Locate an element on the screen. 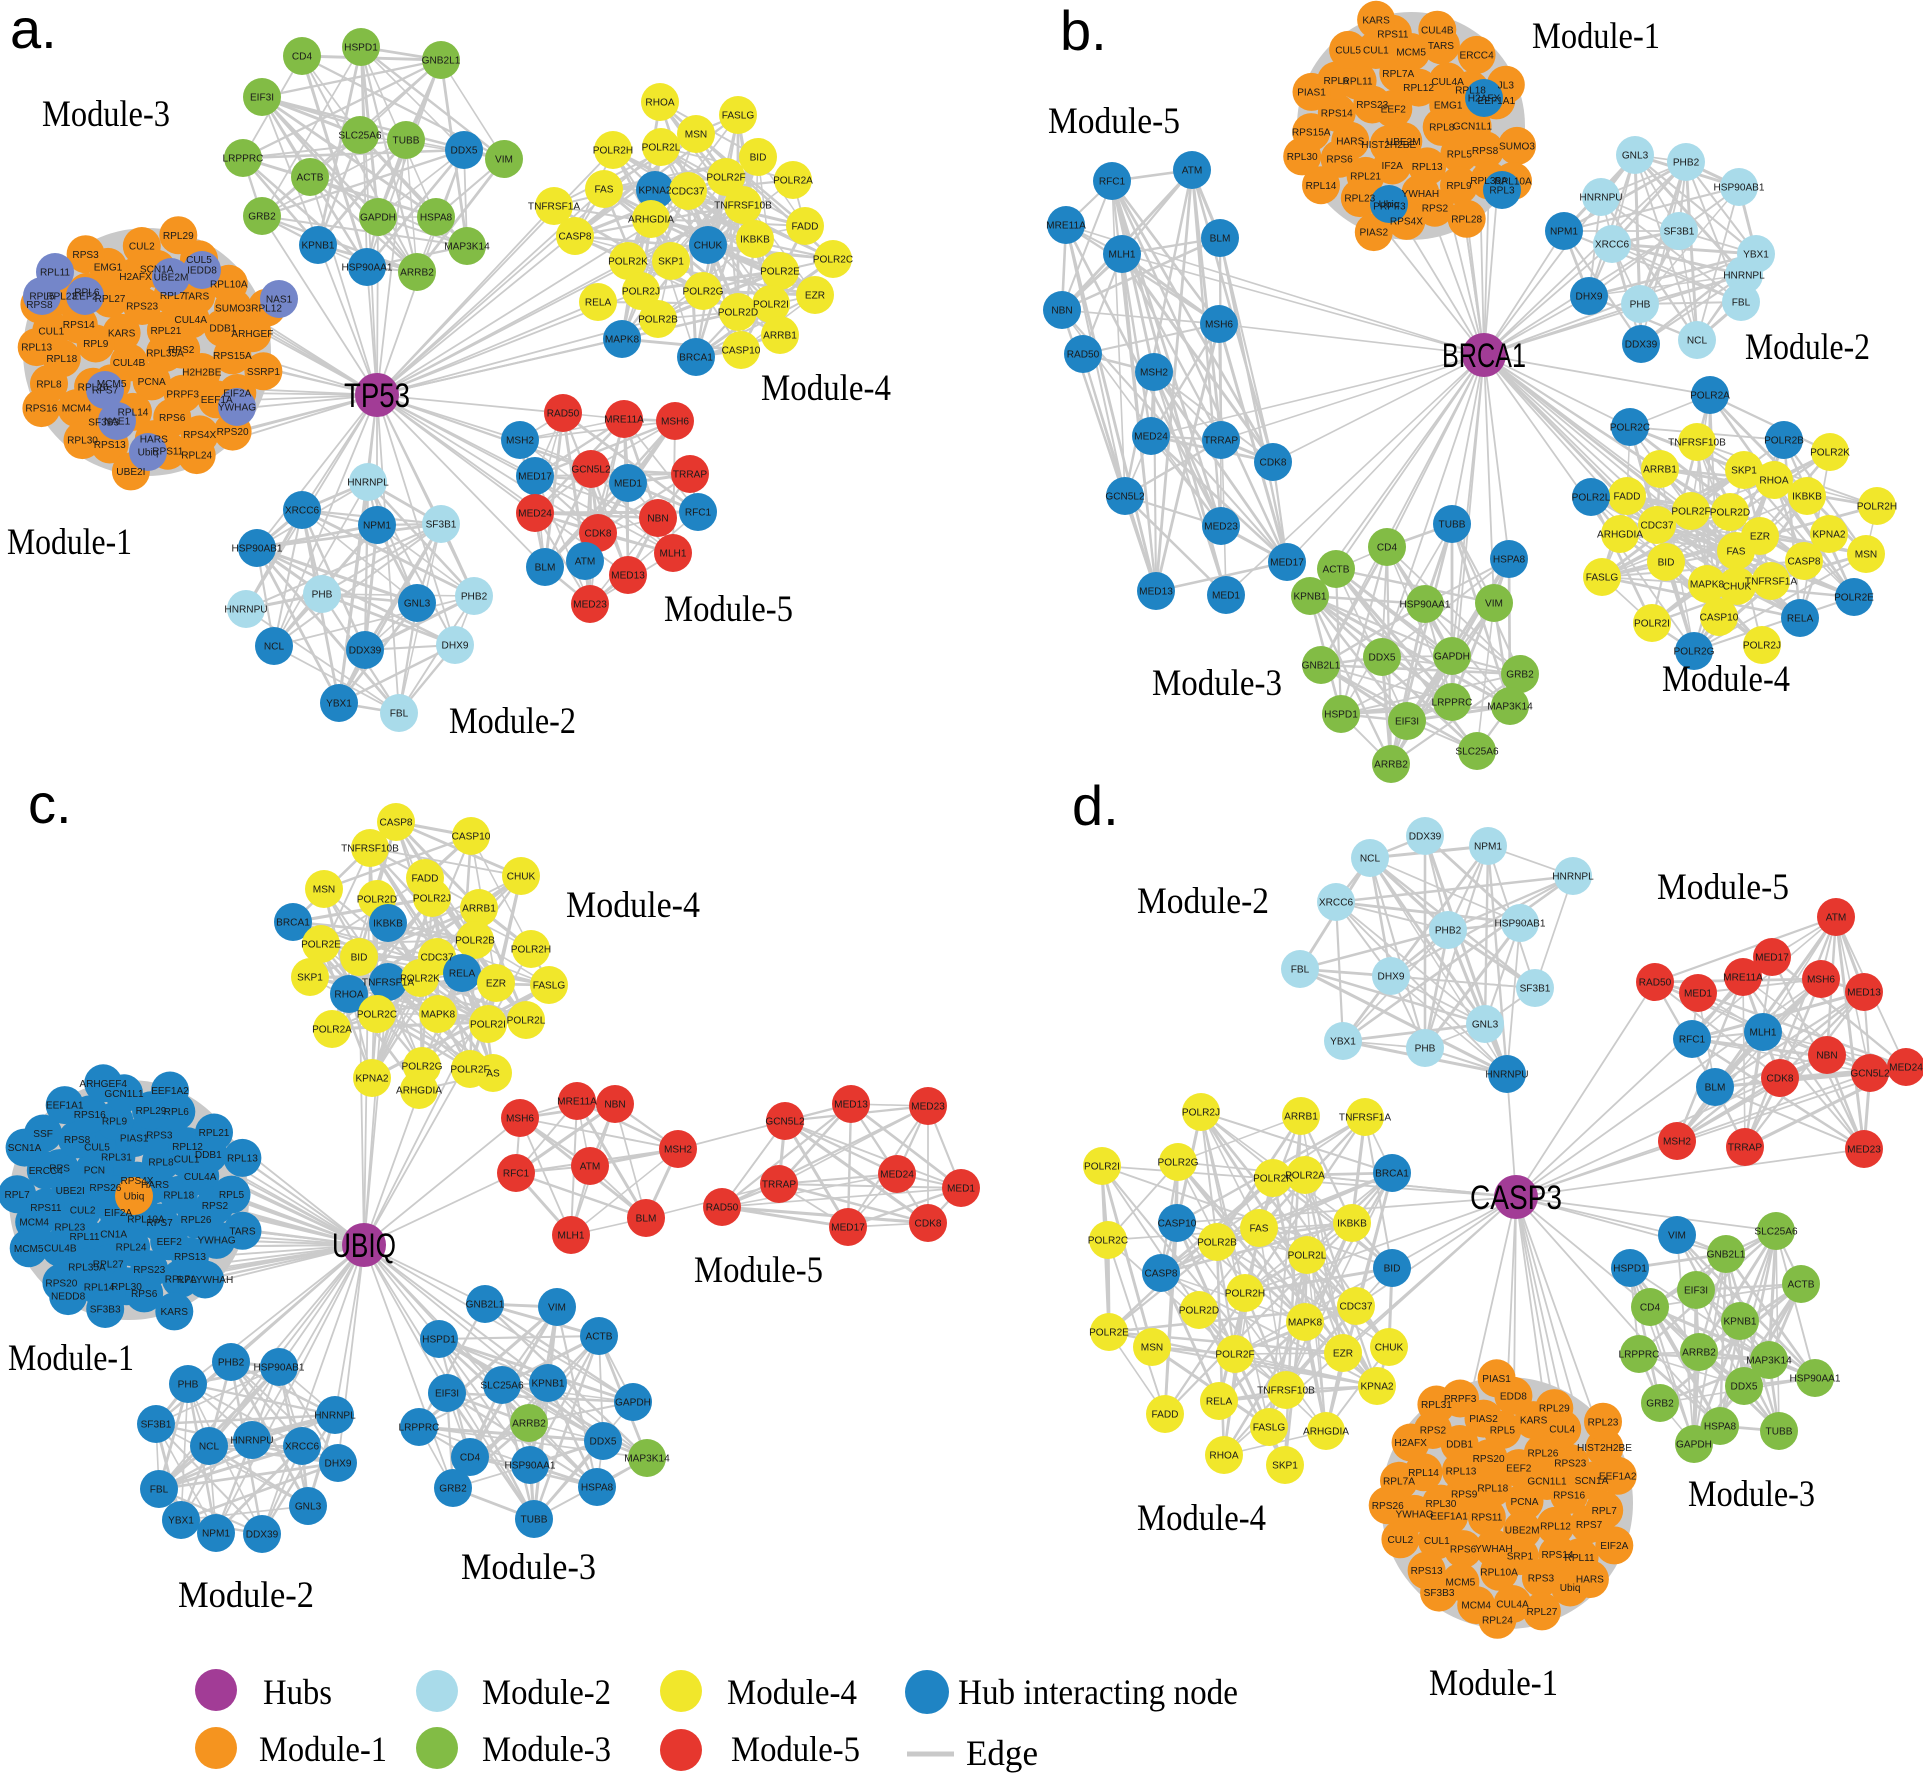 This screenshot has height=1775, width=1923. svg-text: CUL4B is located at coordinates (60, 1248).